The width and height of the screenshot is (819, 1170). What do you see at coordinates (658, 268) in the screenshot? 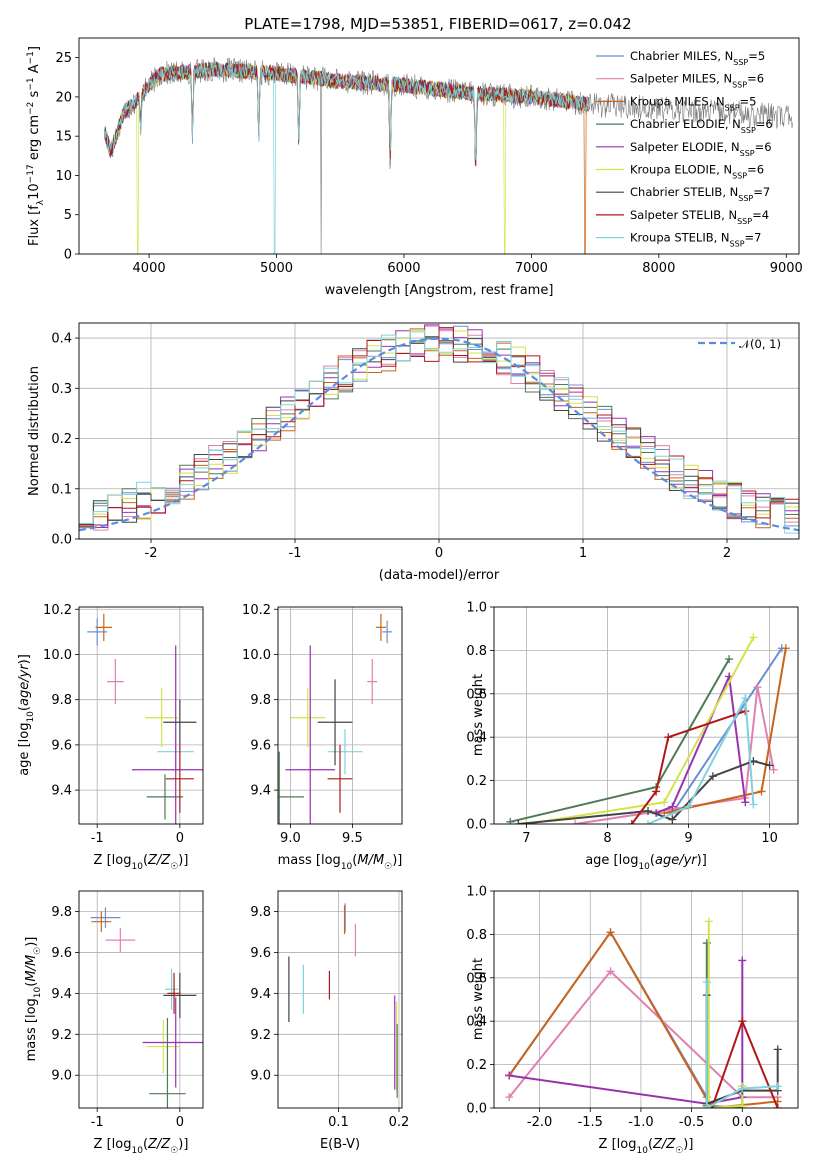
I see `x-tick-label: 8000` at bounding box center [658, 268].